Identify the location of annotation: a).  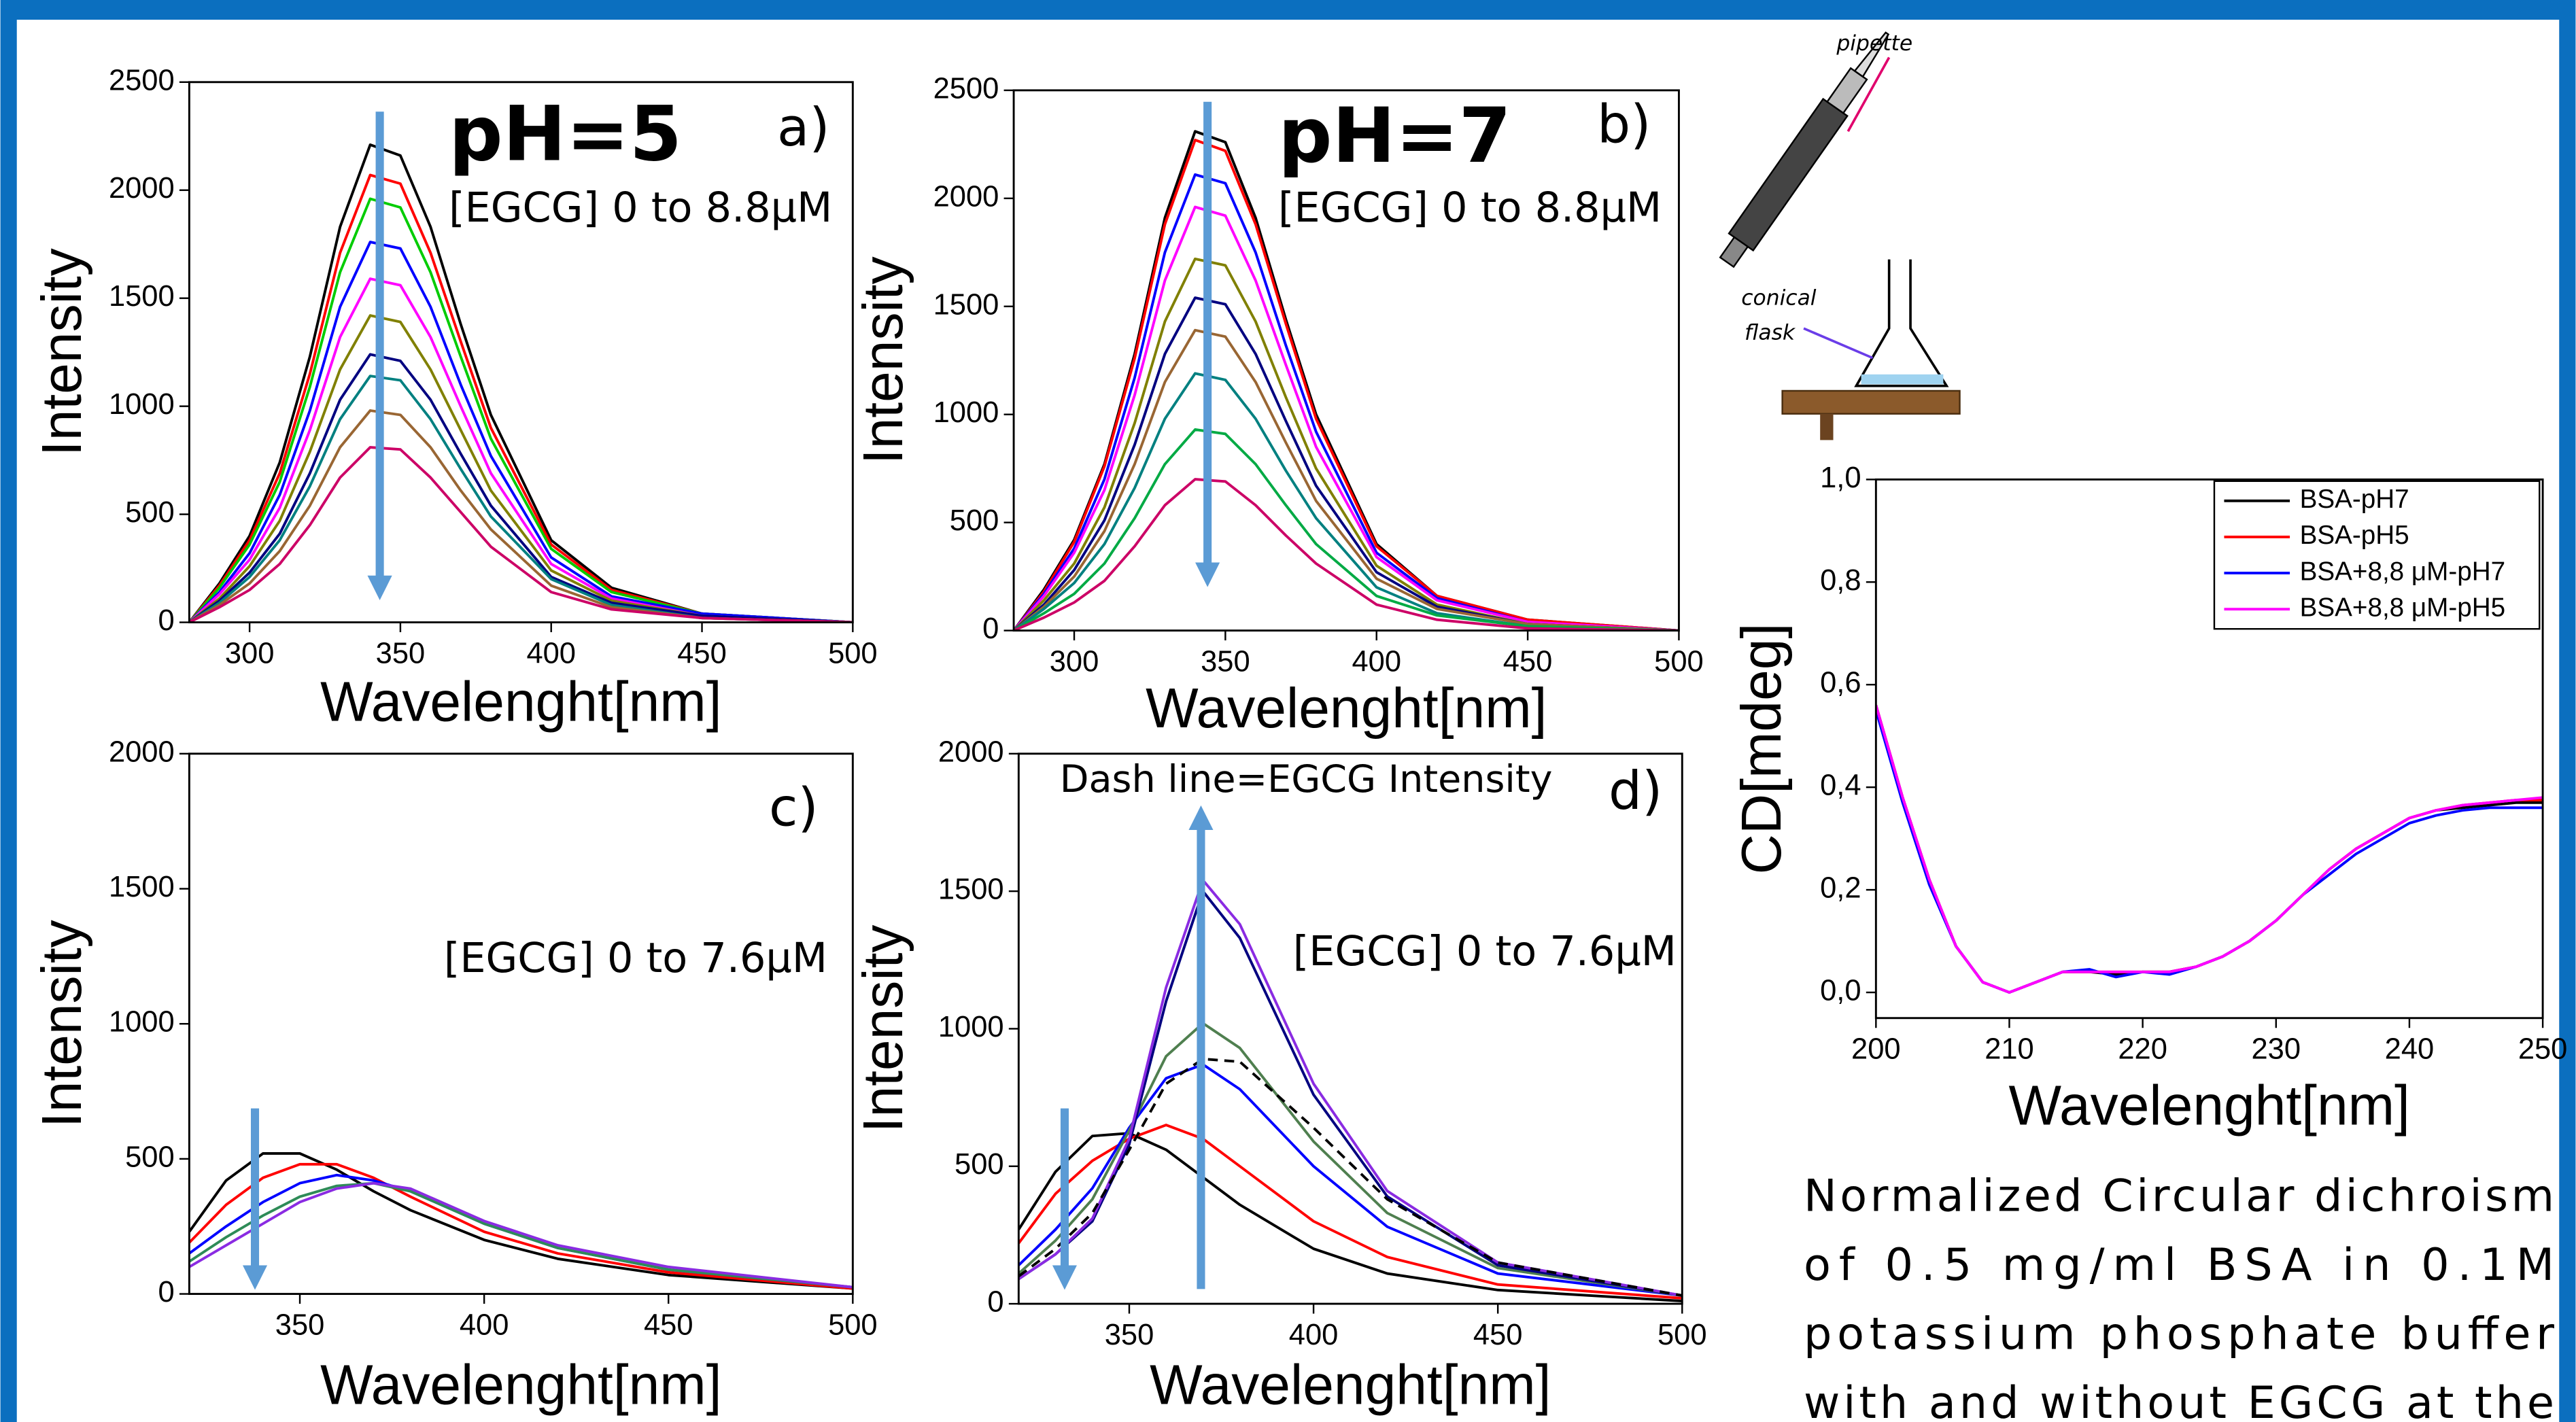
(803, 127).